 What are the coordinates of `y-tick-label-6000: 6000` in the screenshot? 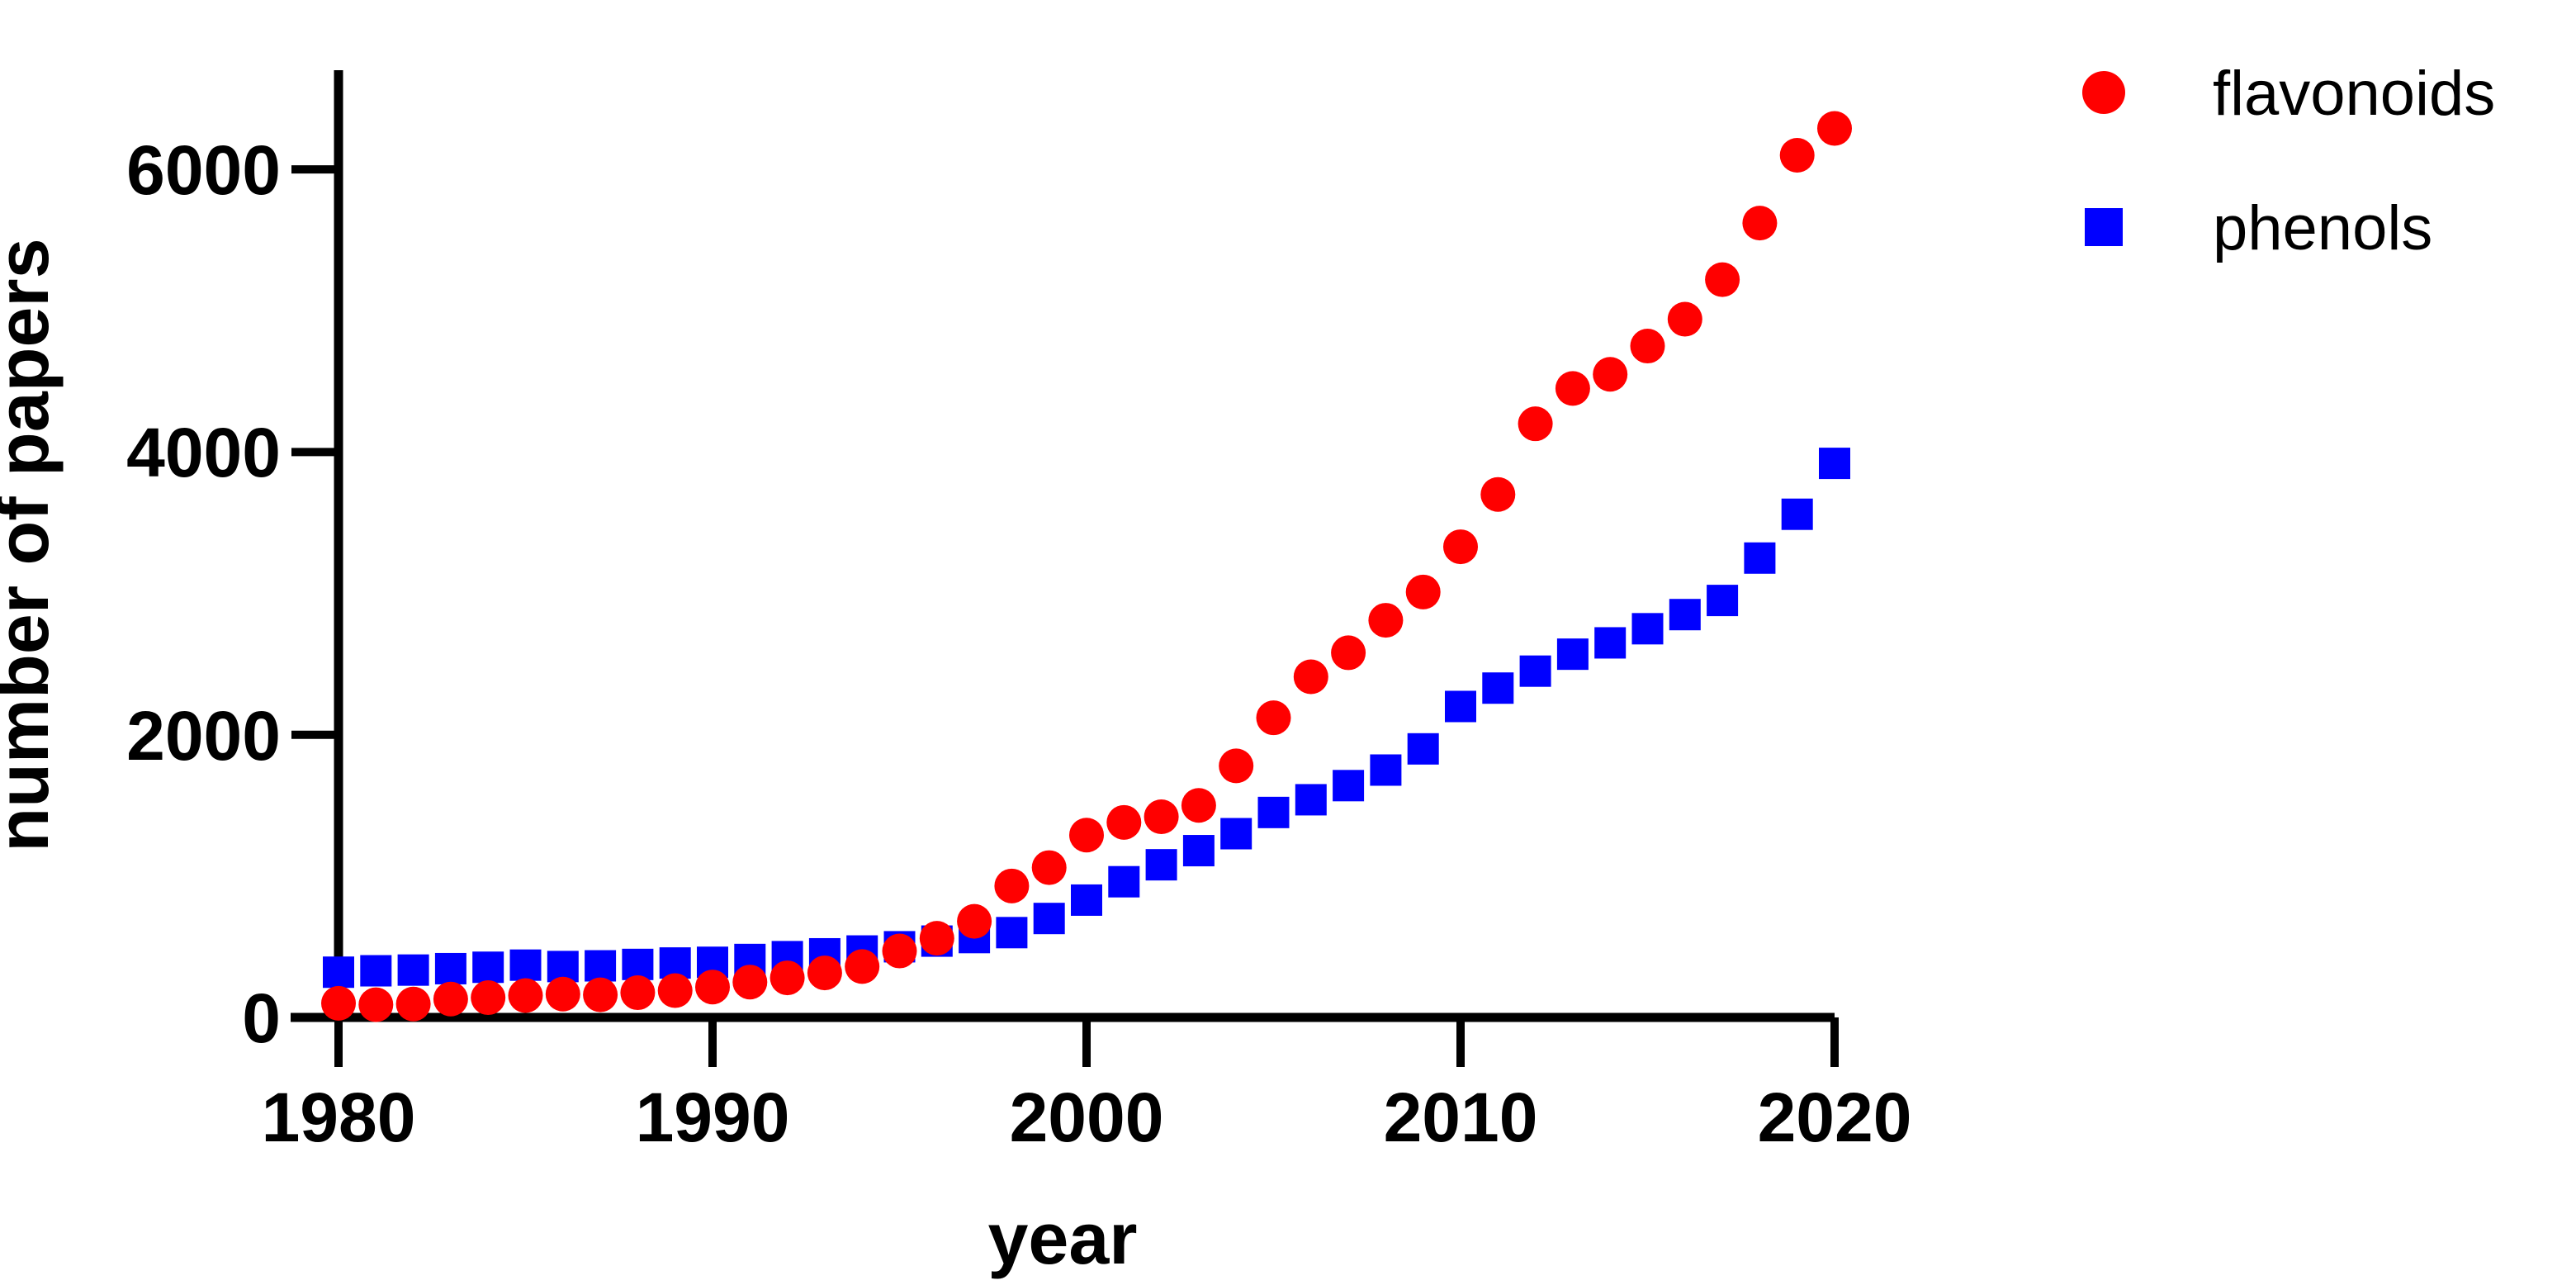 It's located at (203, 170).